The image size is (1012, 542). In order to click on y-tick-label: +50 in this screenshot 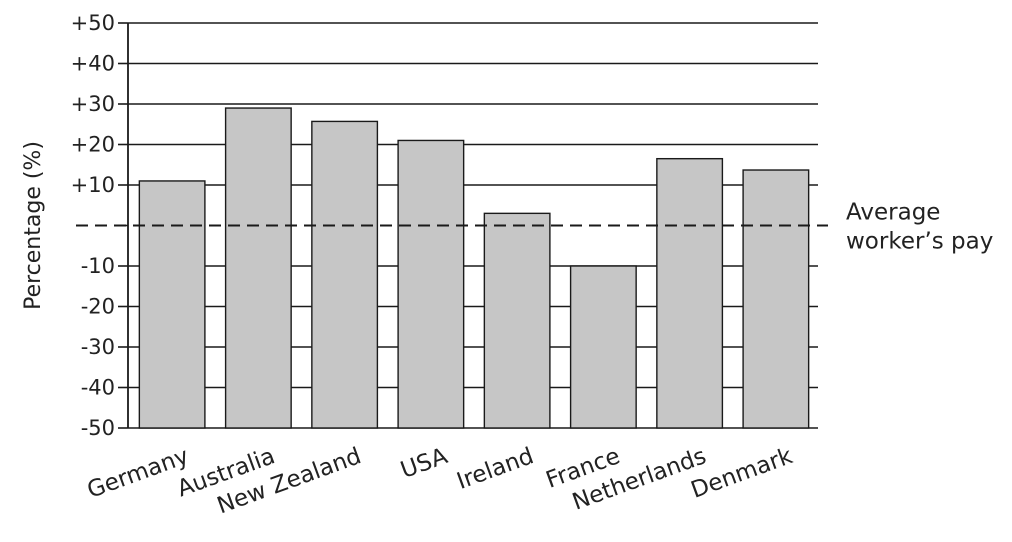, I will do `click(93, 23)`.